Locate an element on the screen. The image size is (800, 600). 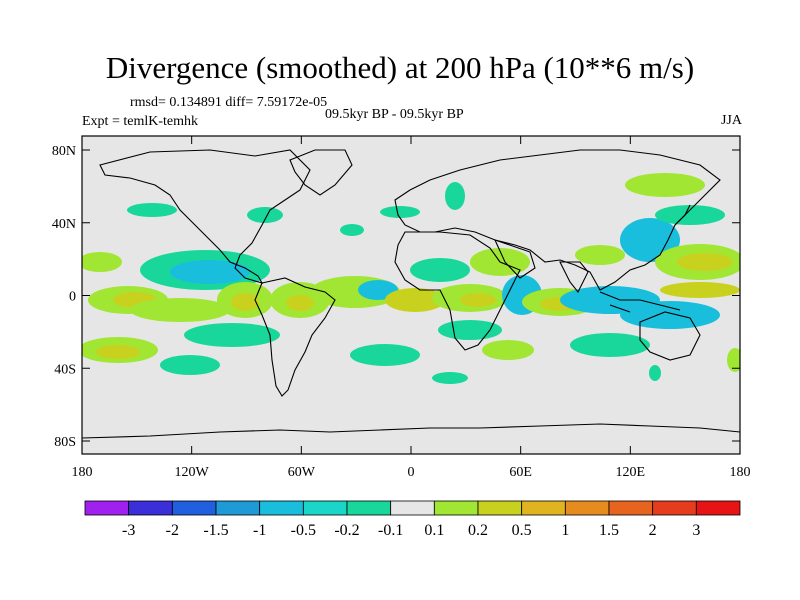
coastline-europe-asia is located at coordinates (557, 220).